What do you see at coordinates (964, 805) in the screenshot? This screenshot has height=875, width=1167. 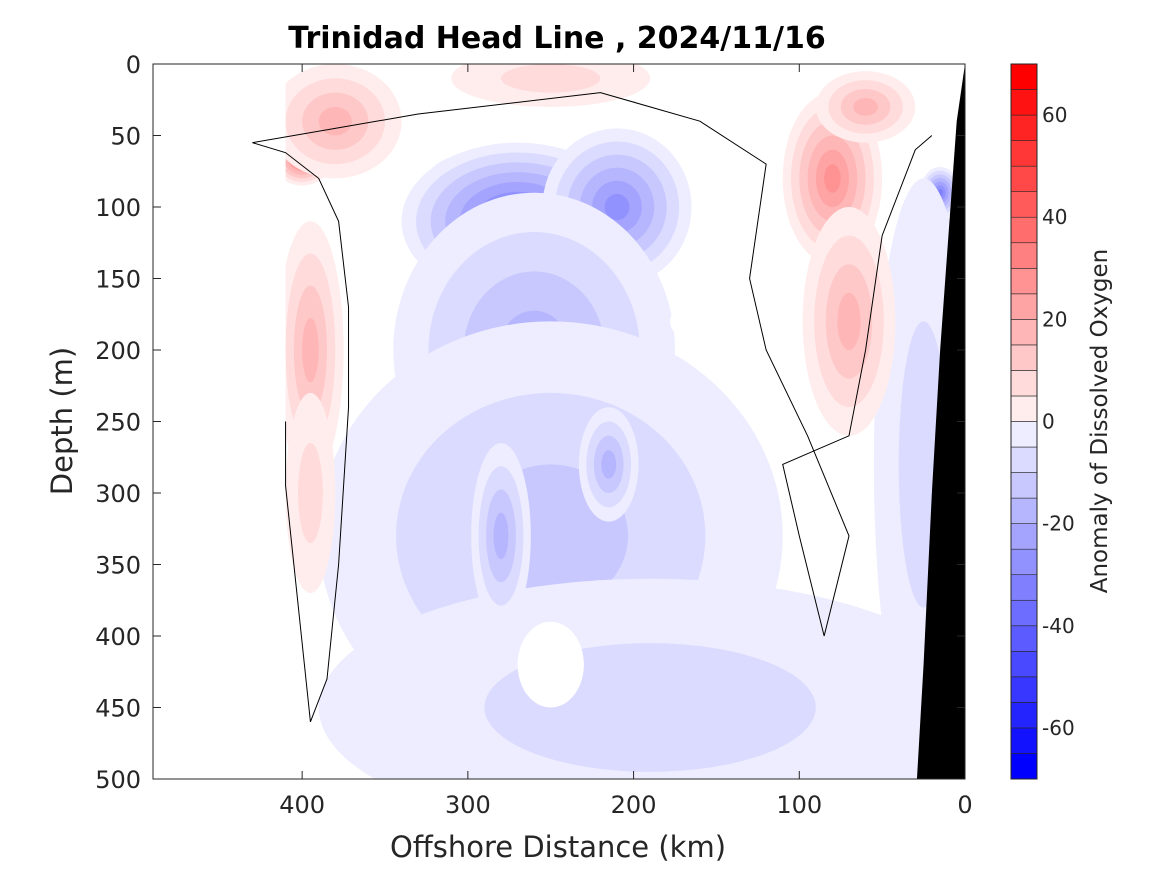 I see `x-tick-label: 0` at bounding box center [964, 805].